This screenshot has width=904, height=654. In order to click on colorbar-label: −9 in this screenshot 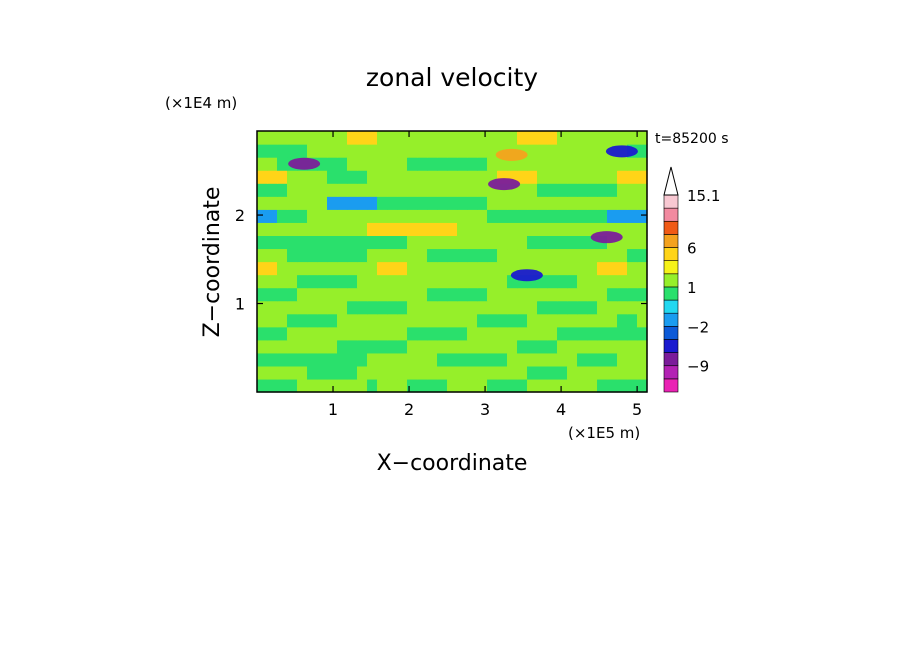, I will do `click(698, 367)`.